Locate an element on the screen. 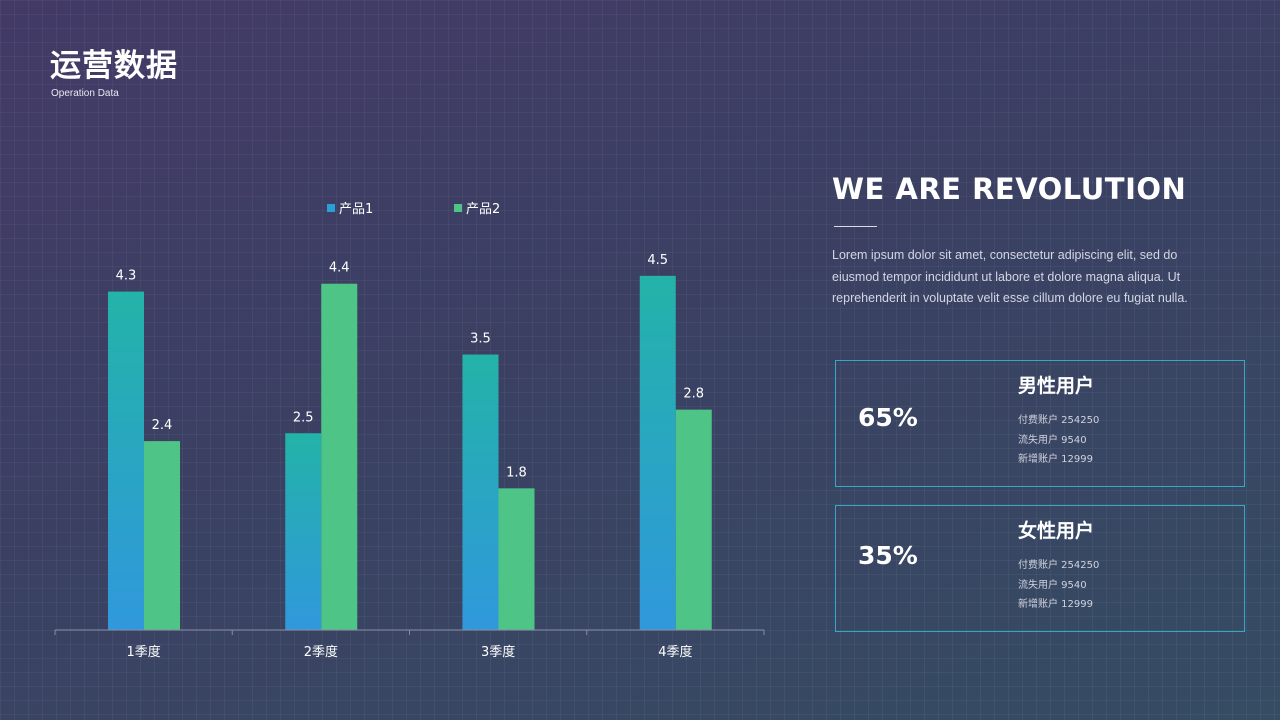 The height and width of the screenshot is (720, 1280). data-label: 2.8 is located at coordinates (693, 394).